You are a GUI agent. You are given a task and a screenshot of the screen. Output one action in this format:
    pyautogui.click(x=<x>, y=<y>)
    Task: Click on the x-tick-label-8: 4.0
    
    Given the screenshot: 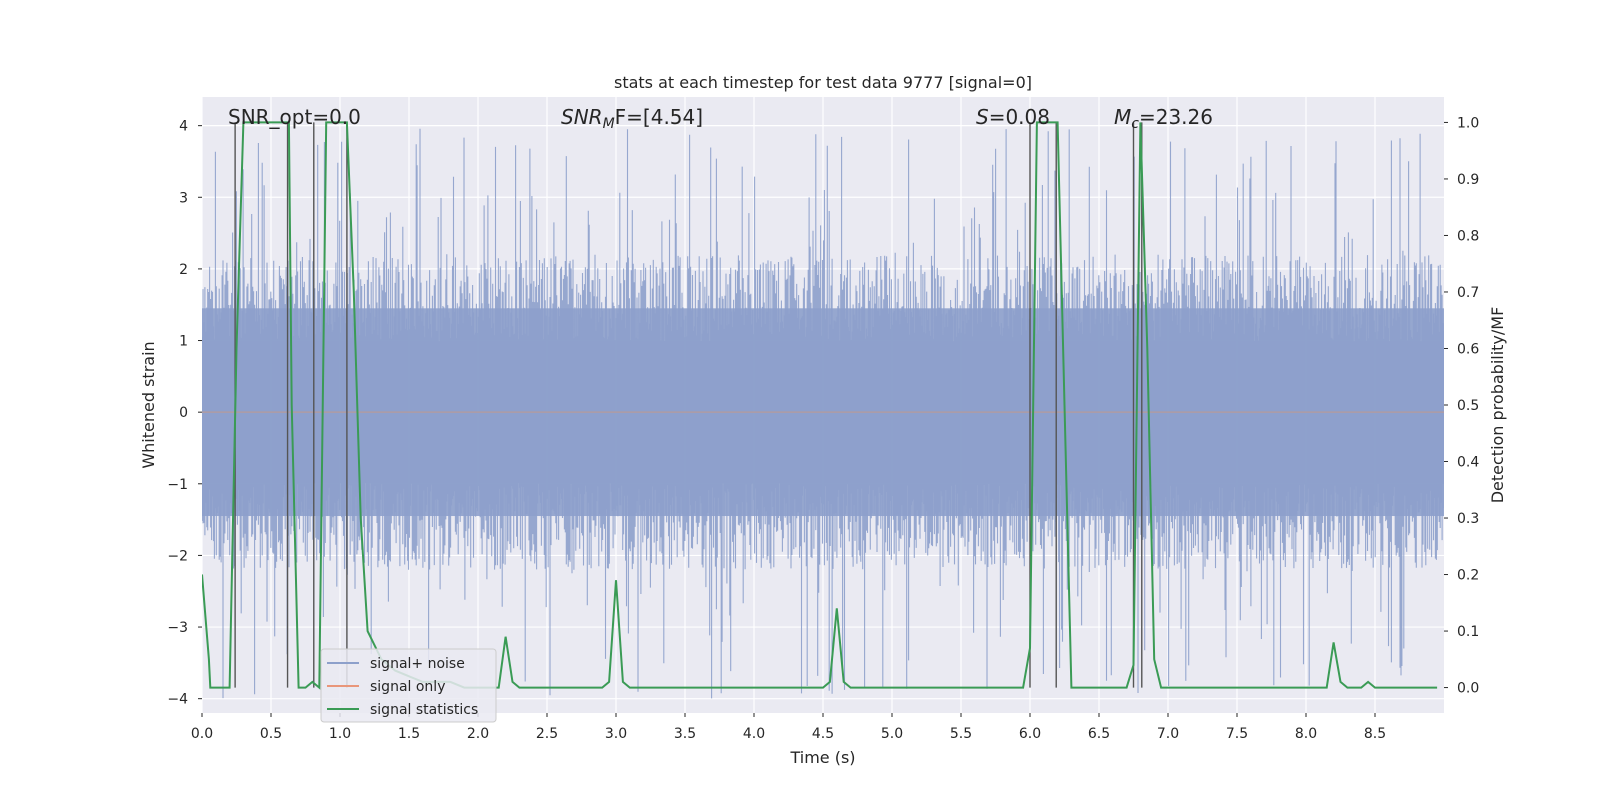 What is the action you would take?
    pyautogui.click(x=754, y=734)
    